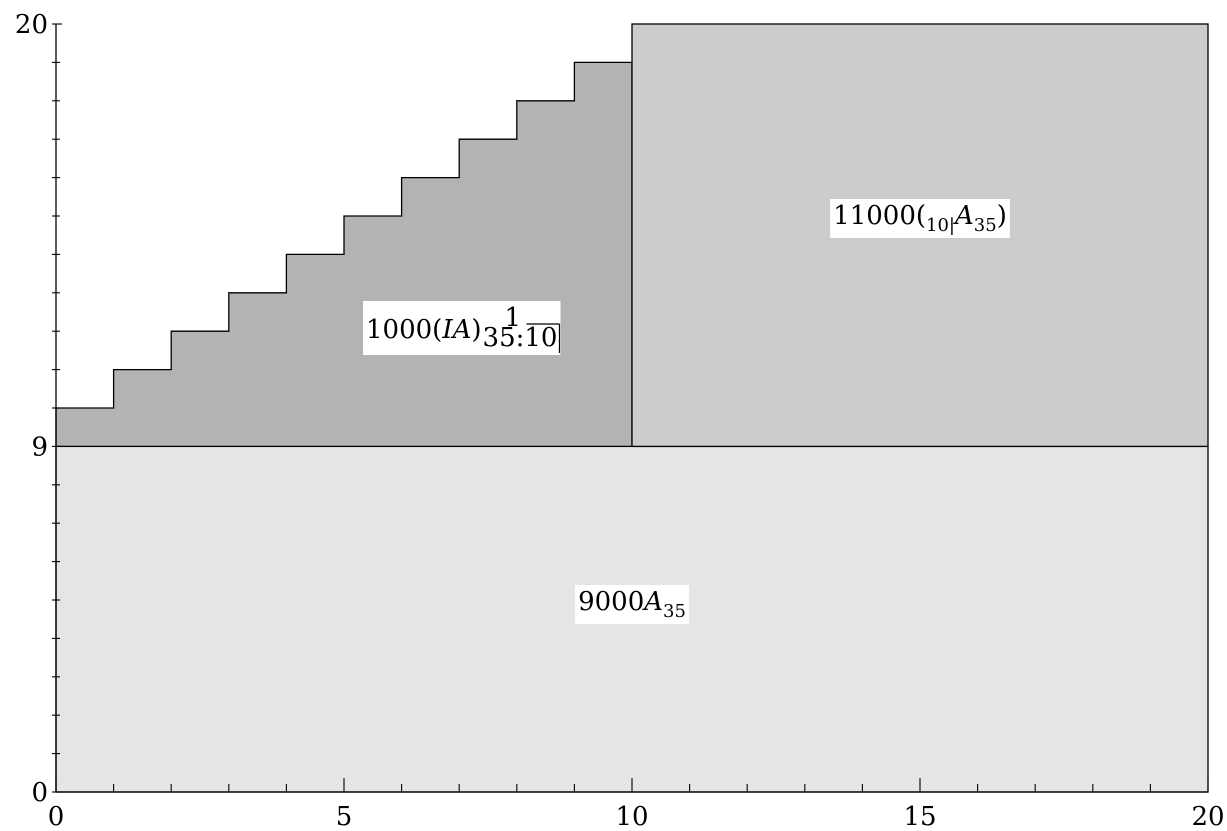 Image resolution: width=1227 pixels, height=831 pixels. I want to click on label-increasing-number: 1000, so click(399, 330).